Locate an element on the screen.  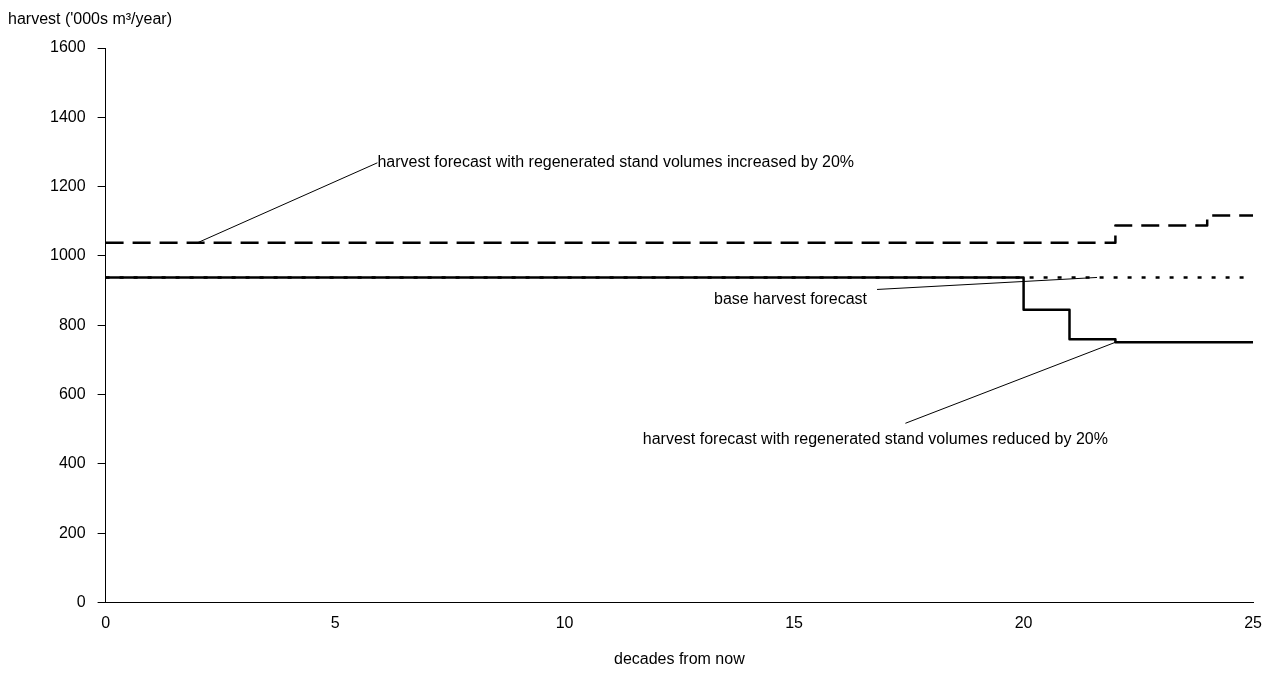
y-tick-label: 1200 is located at coordinates (68, 186).